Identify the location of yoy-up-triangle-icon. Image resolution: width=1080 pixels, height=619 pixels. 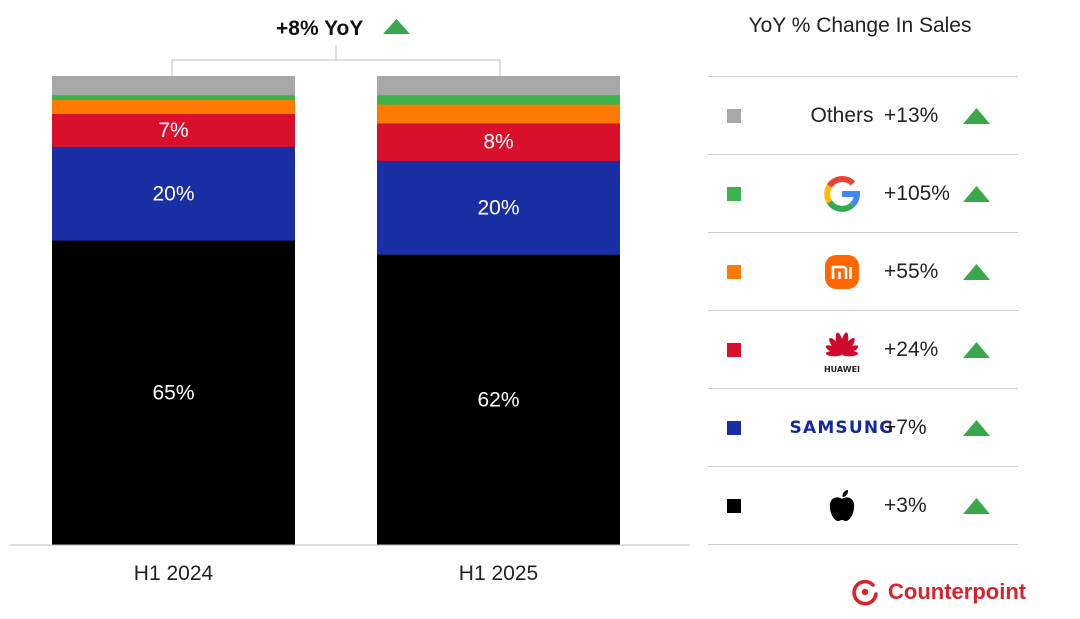
(396, 26).